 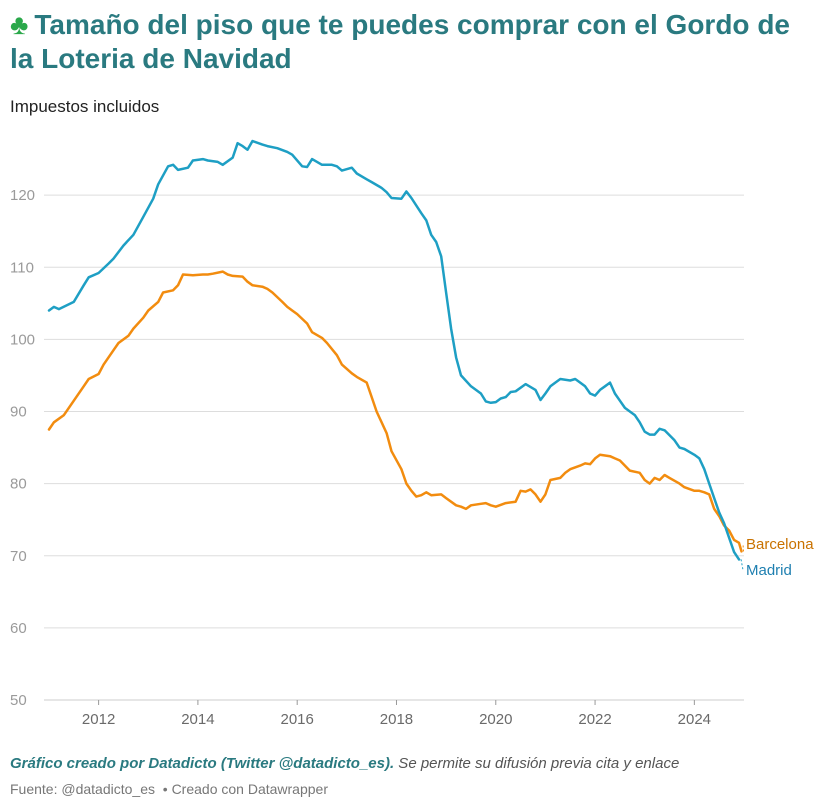 I want to click on y-tick-label-100: 100, so click(x=22, y=339).